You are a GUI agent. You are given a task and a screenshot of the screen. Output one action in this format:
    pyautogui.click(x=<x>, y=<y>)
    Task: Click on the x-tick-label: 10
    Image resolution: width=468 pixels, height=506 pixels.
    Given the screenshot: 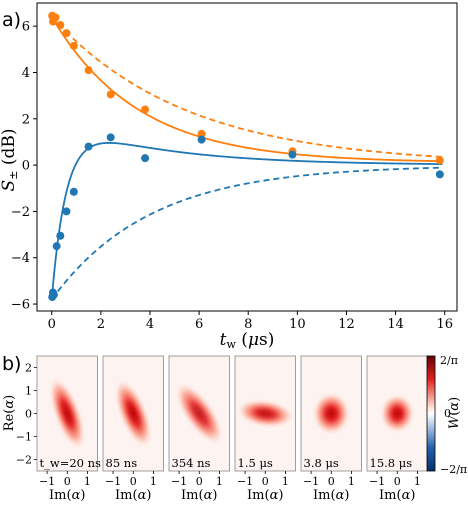 What is the action you would take?
    pyautogui.click(x=297, y=324)
    